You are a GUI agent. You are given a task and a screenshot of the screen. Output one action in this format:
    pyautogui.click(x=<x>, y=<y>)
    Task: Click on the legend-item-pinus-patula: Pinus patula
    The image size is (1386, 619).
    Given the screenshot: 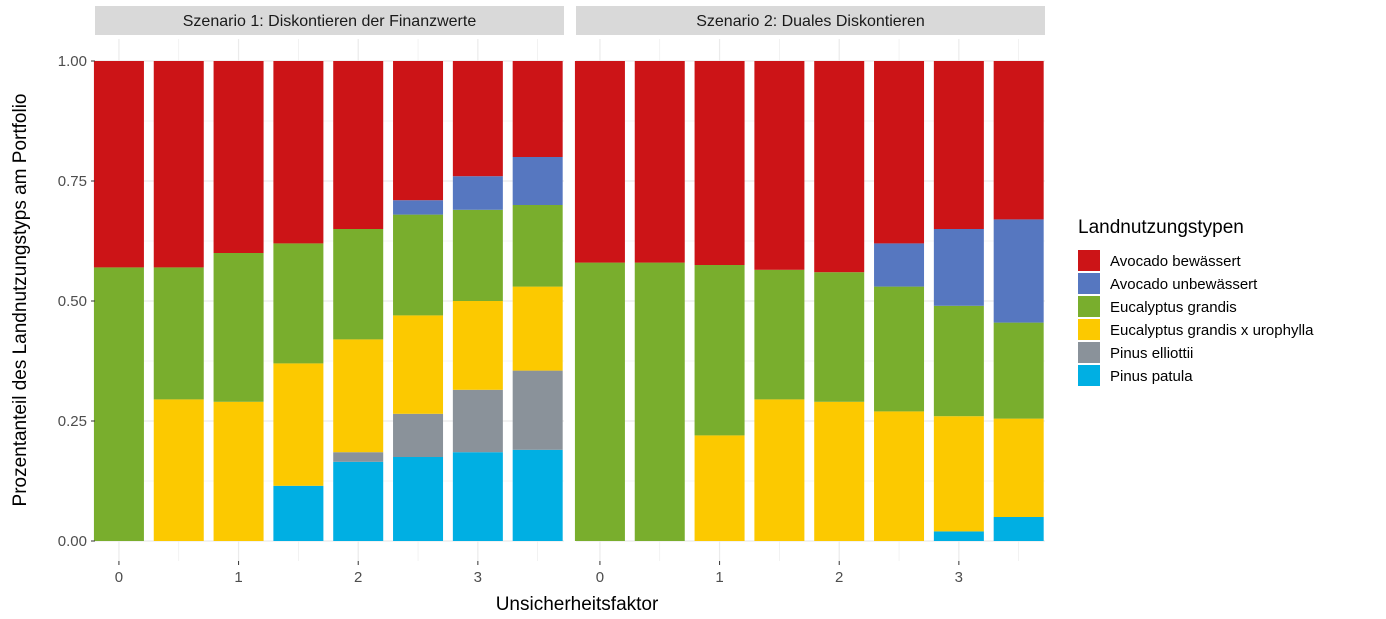 What is the action you would take?
    pyautogui.click(x=1135, y=375)
    